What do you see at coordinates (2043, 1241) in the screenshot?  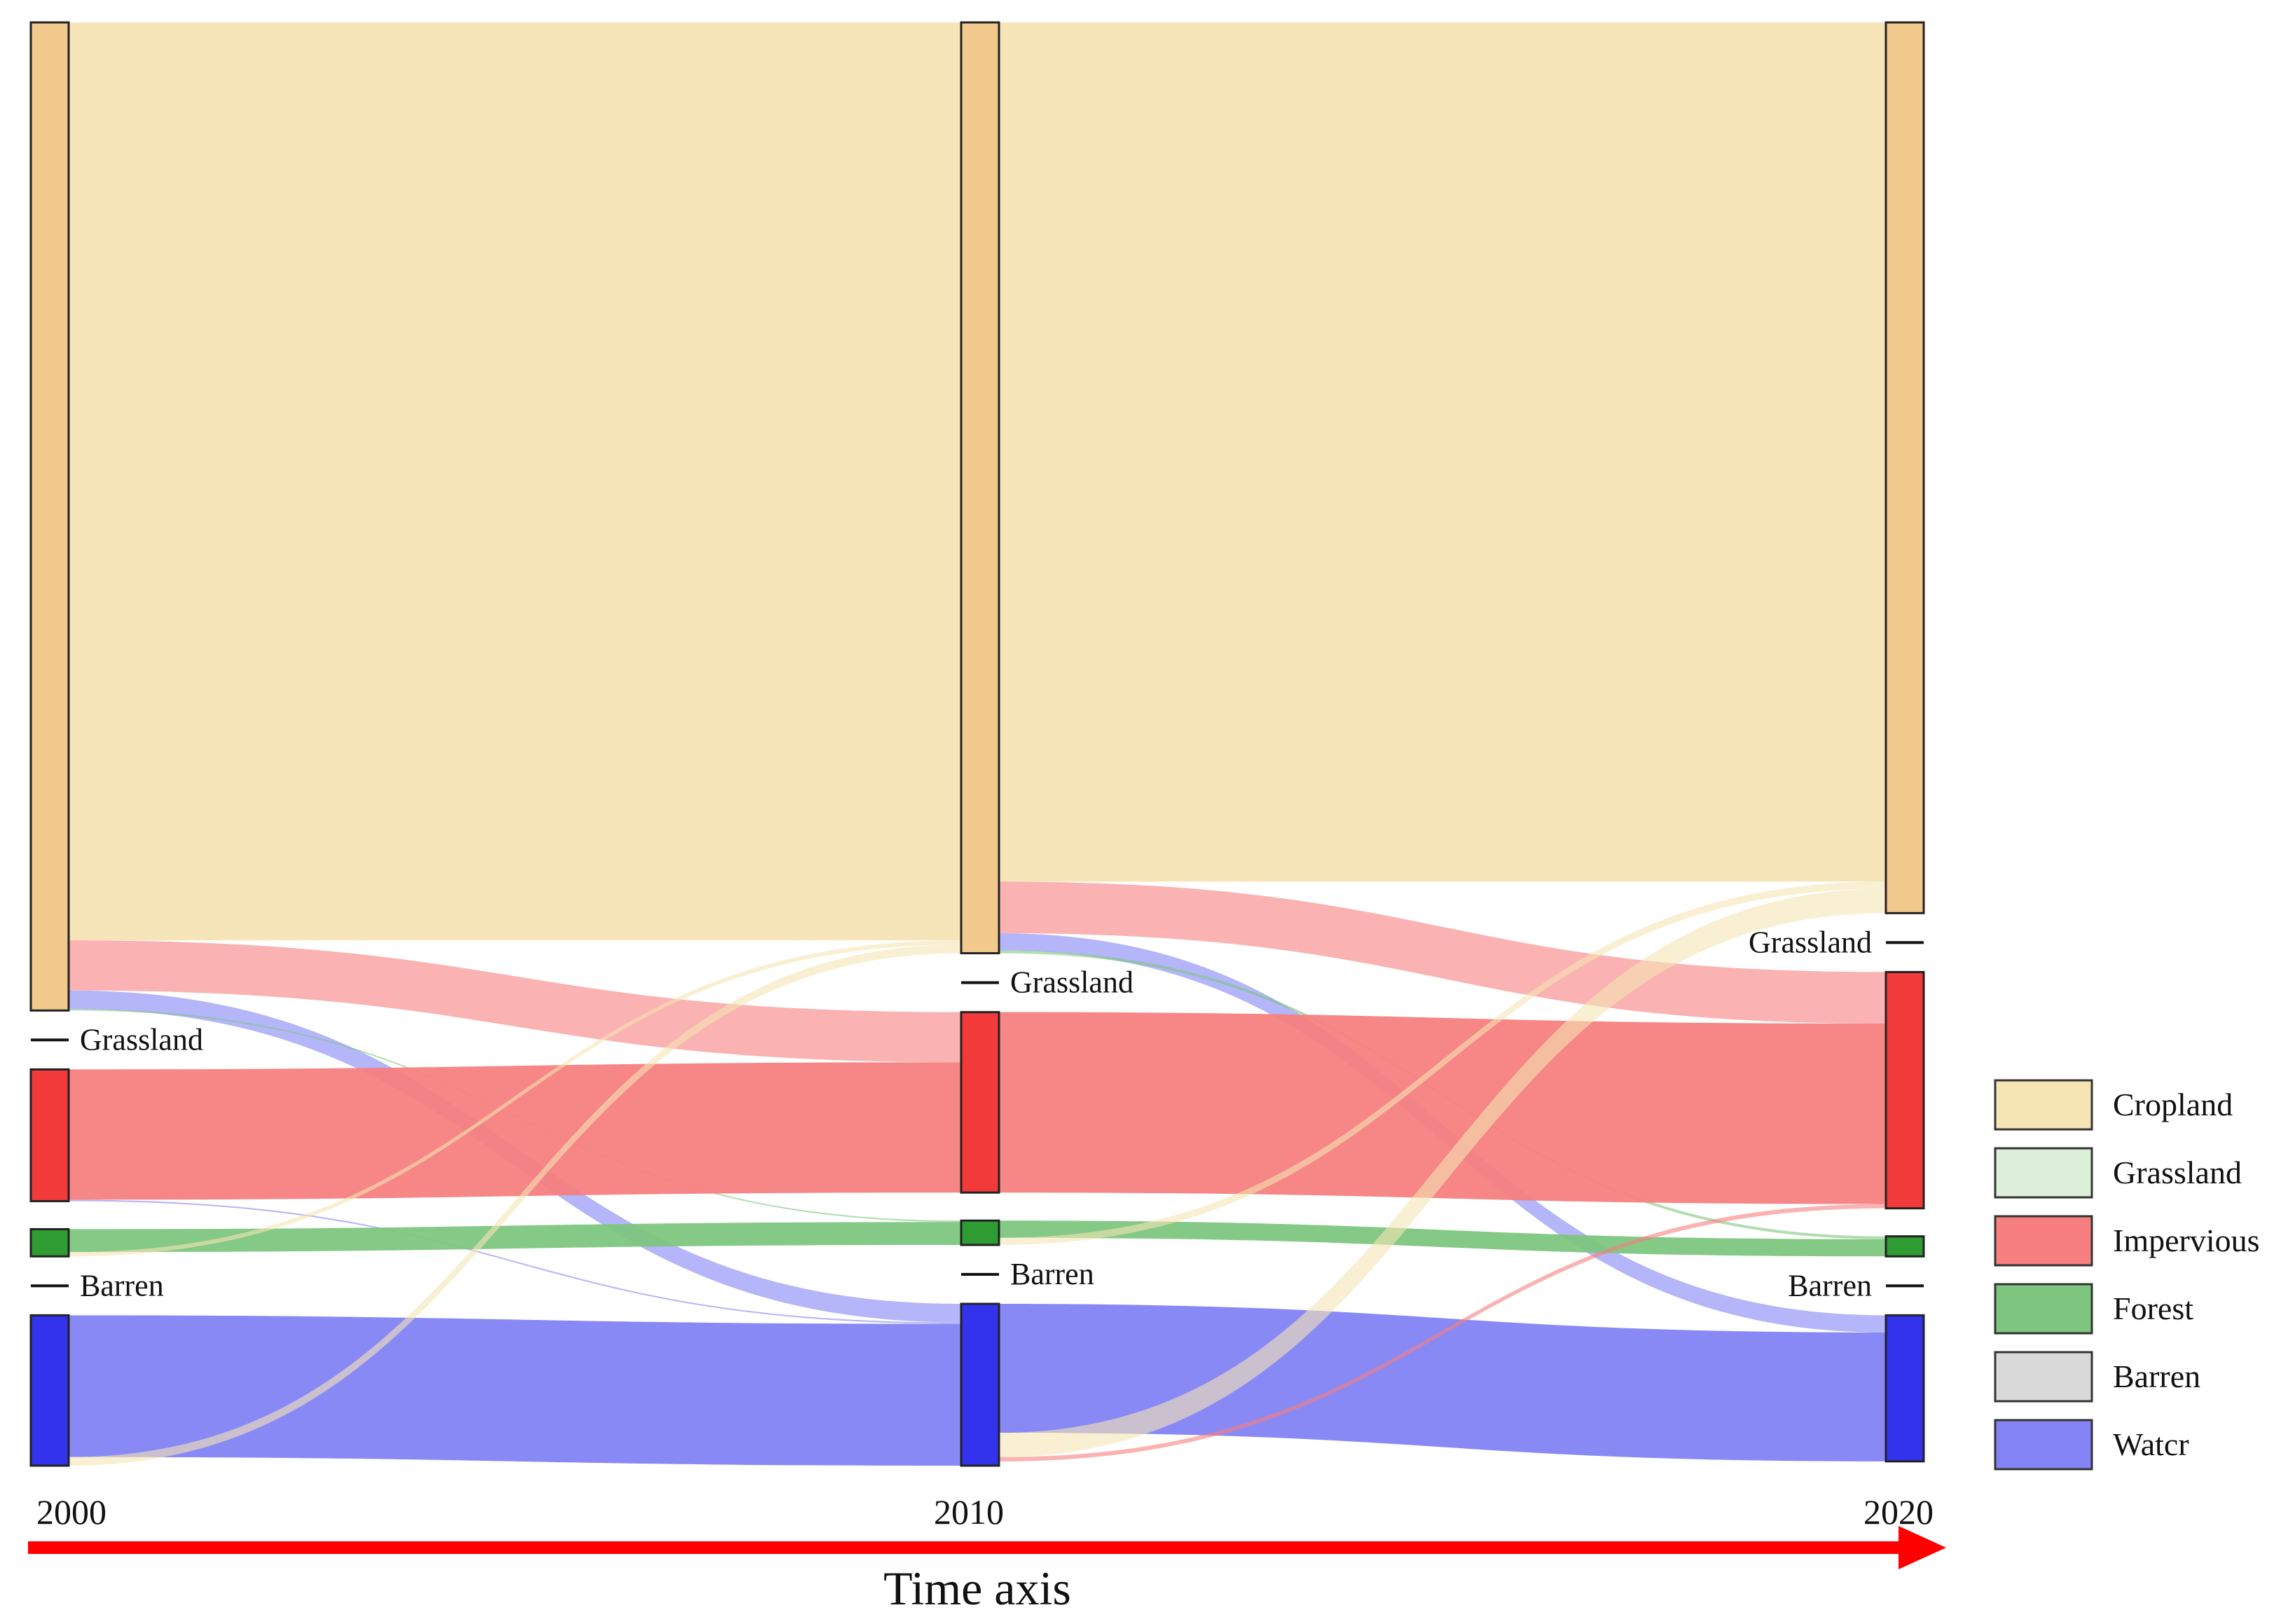 I see `legend-swatch-impervious` at bounding box center [2043, 1241].